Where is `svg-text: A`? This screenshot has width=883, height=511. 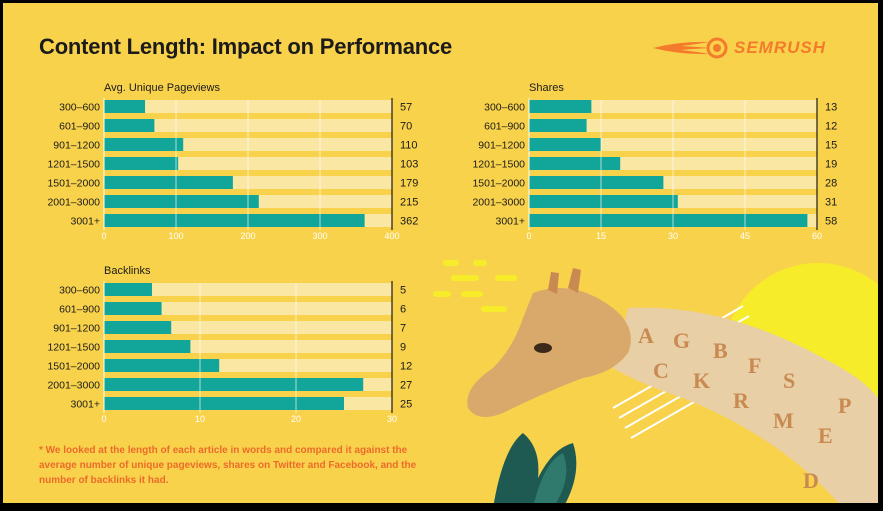 svg-text: A is located at coordinates (646, 335).